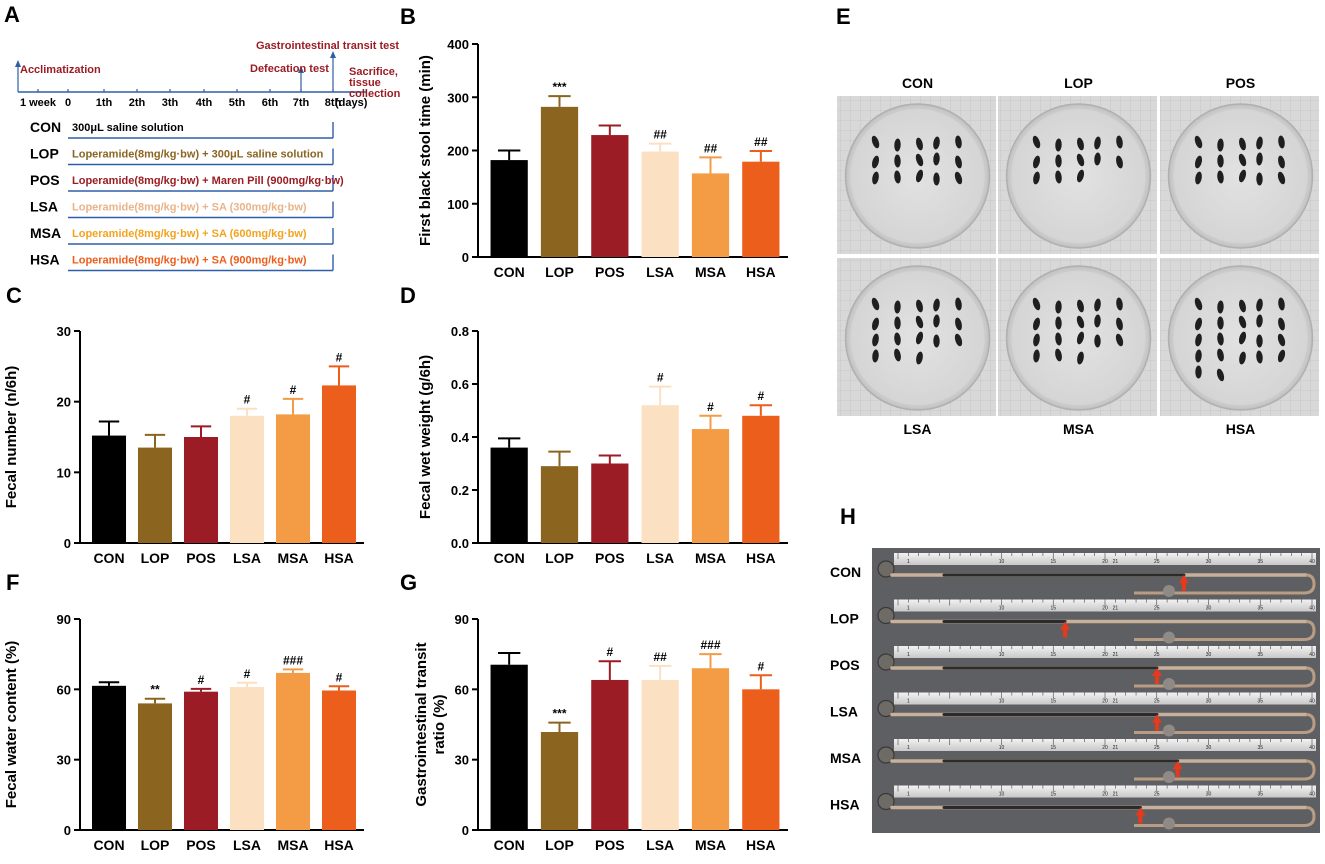 The width and height of the screenshot is (1325, 864). Describe the element at coordinates (60, 70) in the screenshot. I see `acclimatization-label: Acclimatization` at that location.